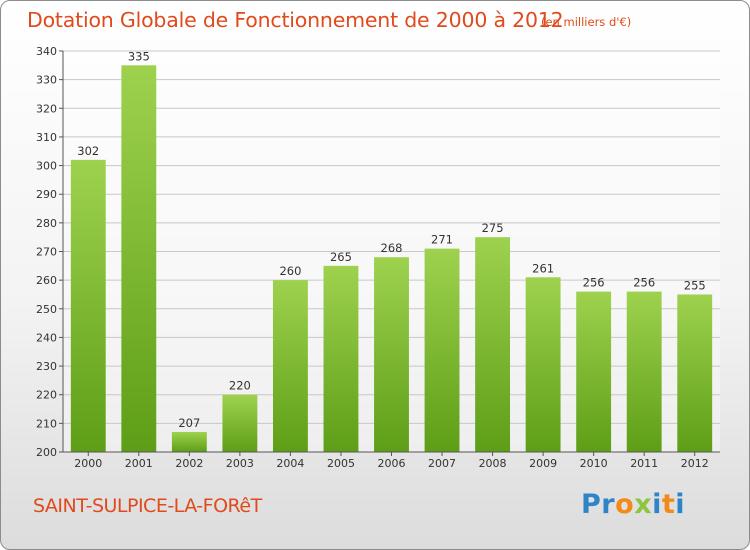  Describe the element at coordinates (341, 257) in the screenshot. I see `bar-value-label: 265` at that location.